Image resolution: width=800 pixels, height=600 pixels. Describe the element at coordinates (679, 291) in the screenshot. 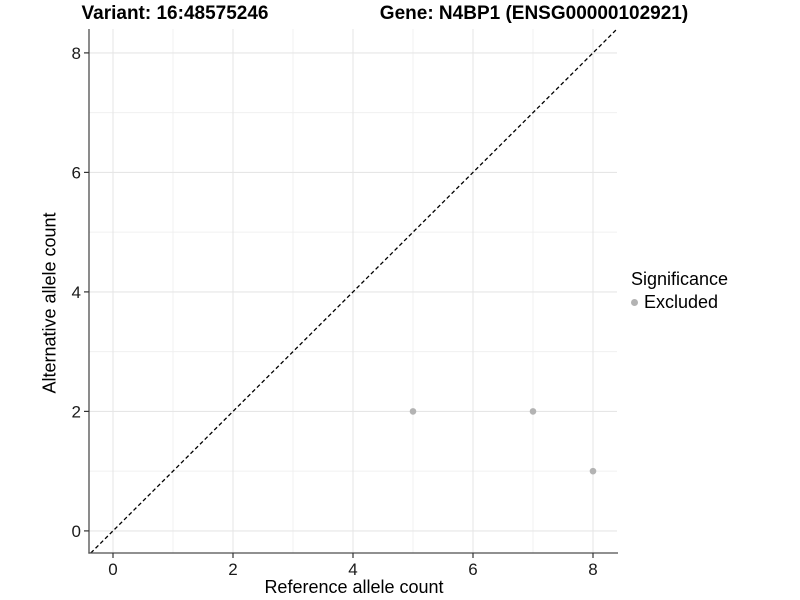

I see `legend: Significance Excluded` at that location.